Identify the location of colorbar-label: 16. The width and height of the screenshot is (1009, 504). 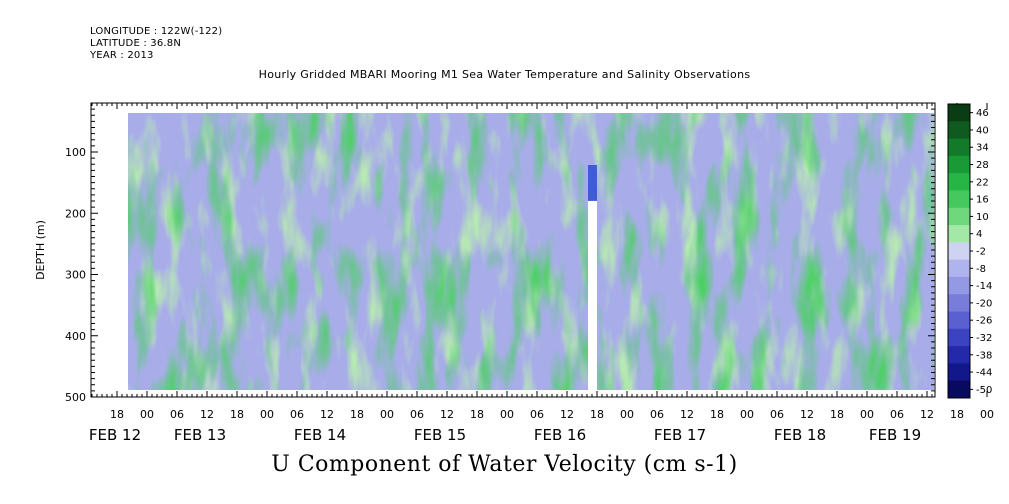
(982, 200).